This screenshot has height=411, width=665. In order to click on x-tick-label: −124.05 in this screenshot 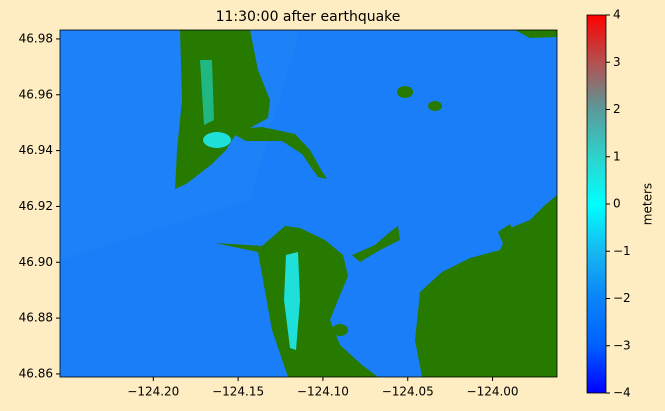, I will do `click(408, 392)`.